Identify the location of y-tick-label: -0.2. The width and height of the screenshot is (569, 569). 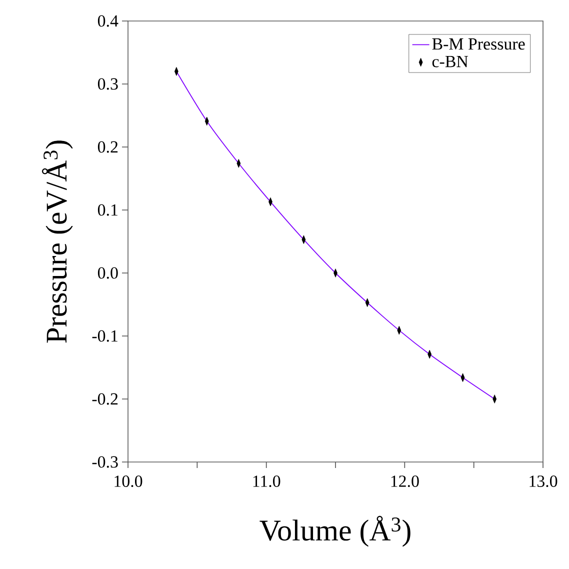
(105, 399).